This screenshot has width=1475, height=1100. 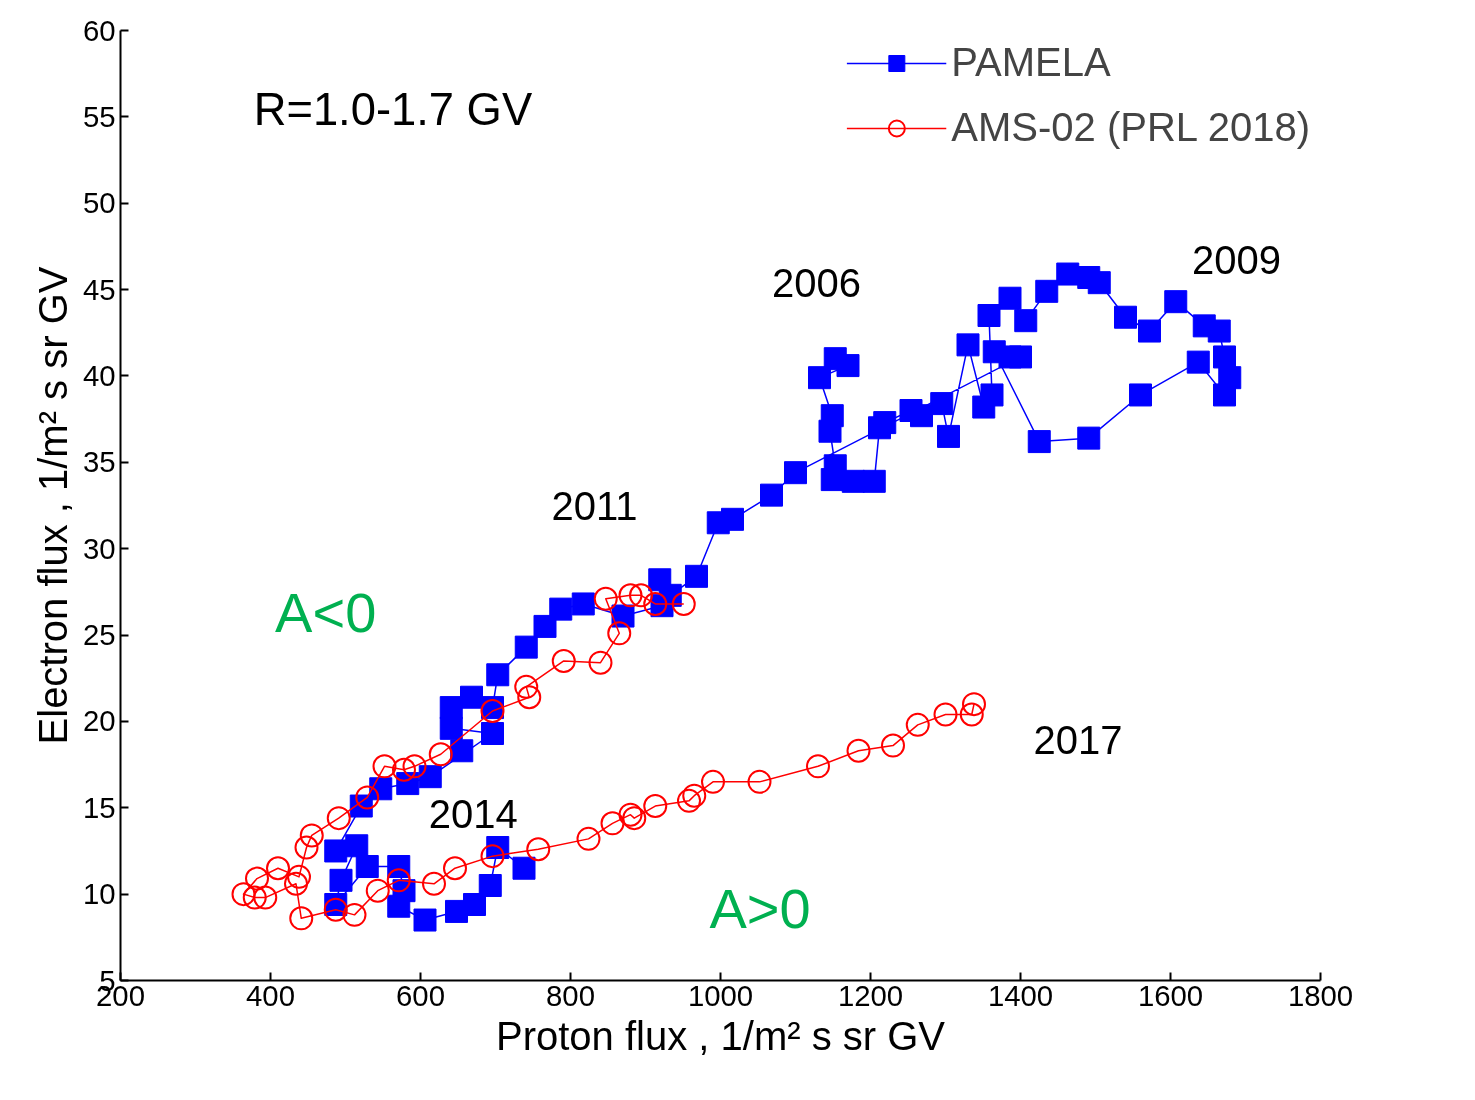 I want to click on legend-label: AMS-02 (PRL 2018), so click(x=1130, y=127).